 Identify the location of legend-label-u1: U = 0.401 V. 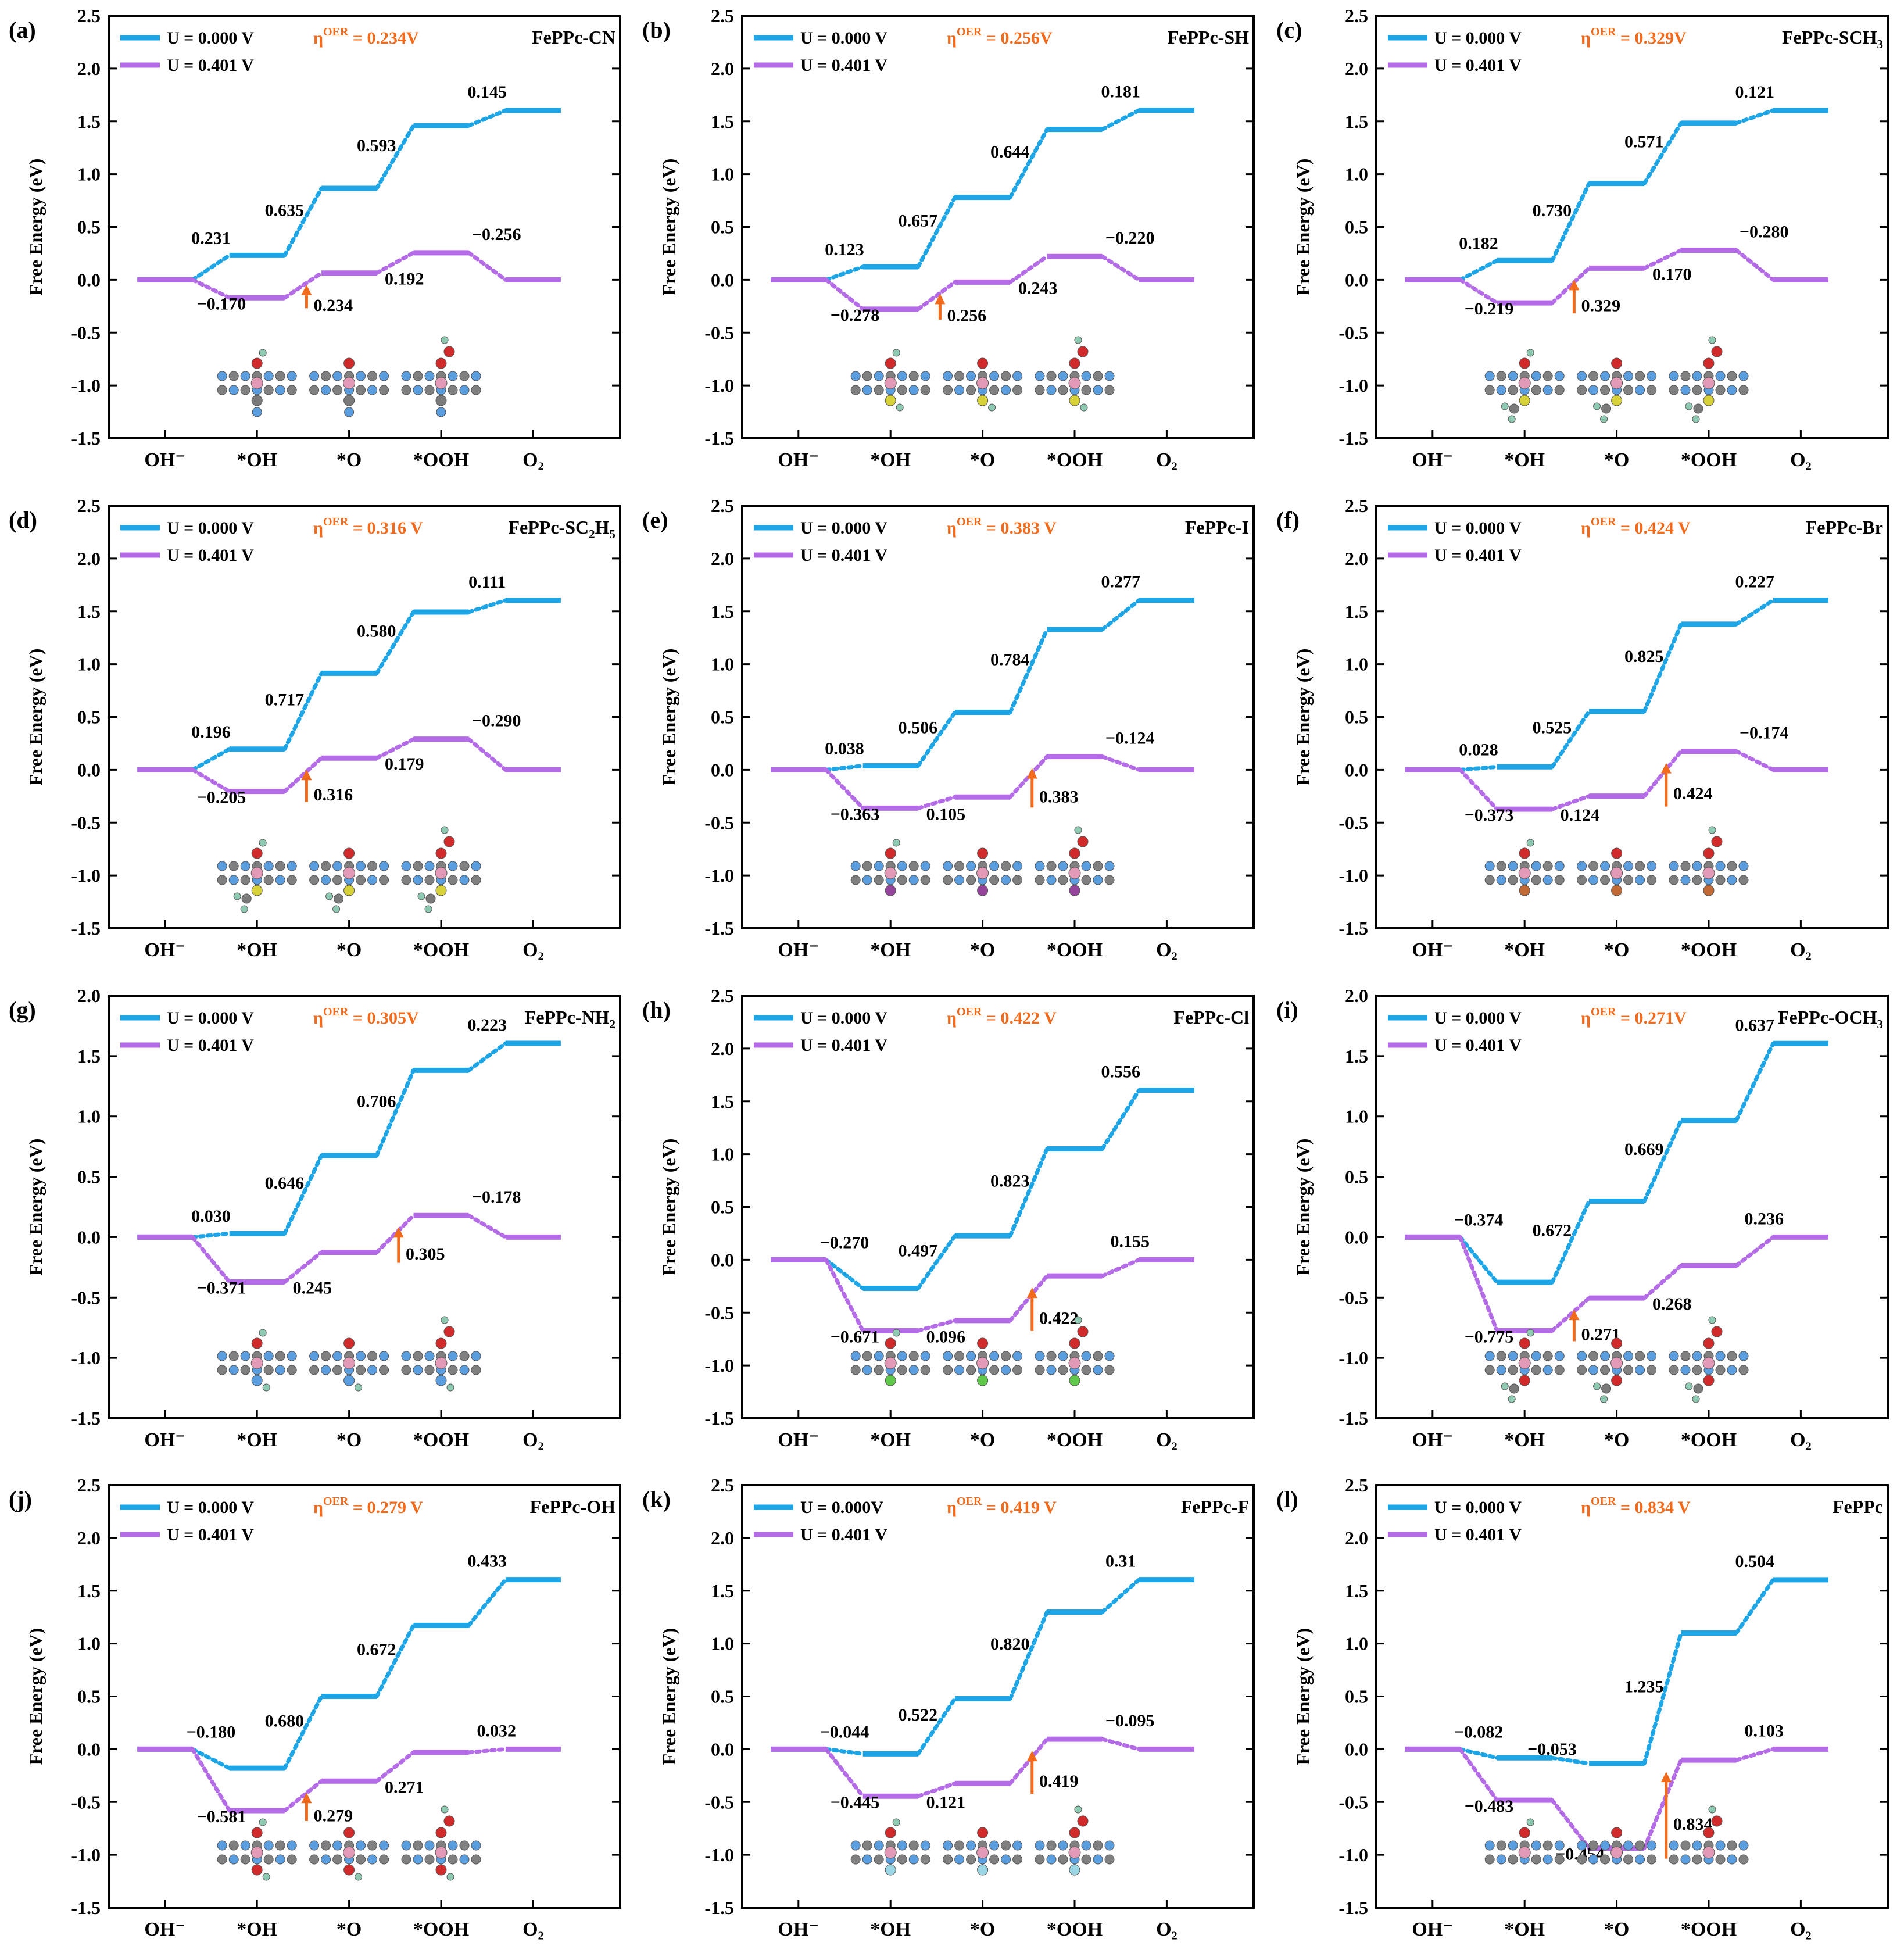
(1478, 65).